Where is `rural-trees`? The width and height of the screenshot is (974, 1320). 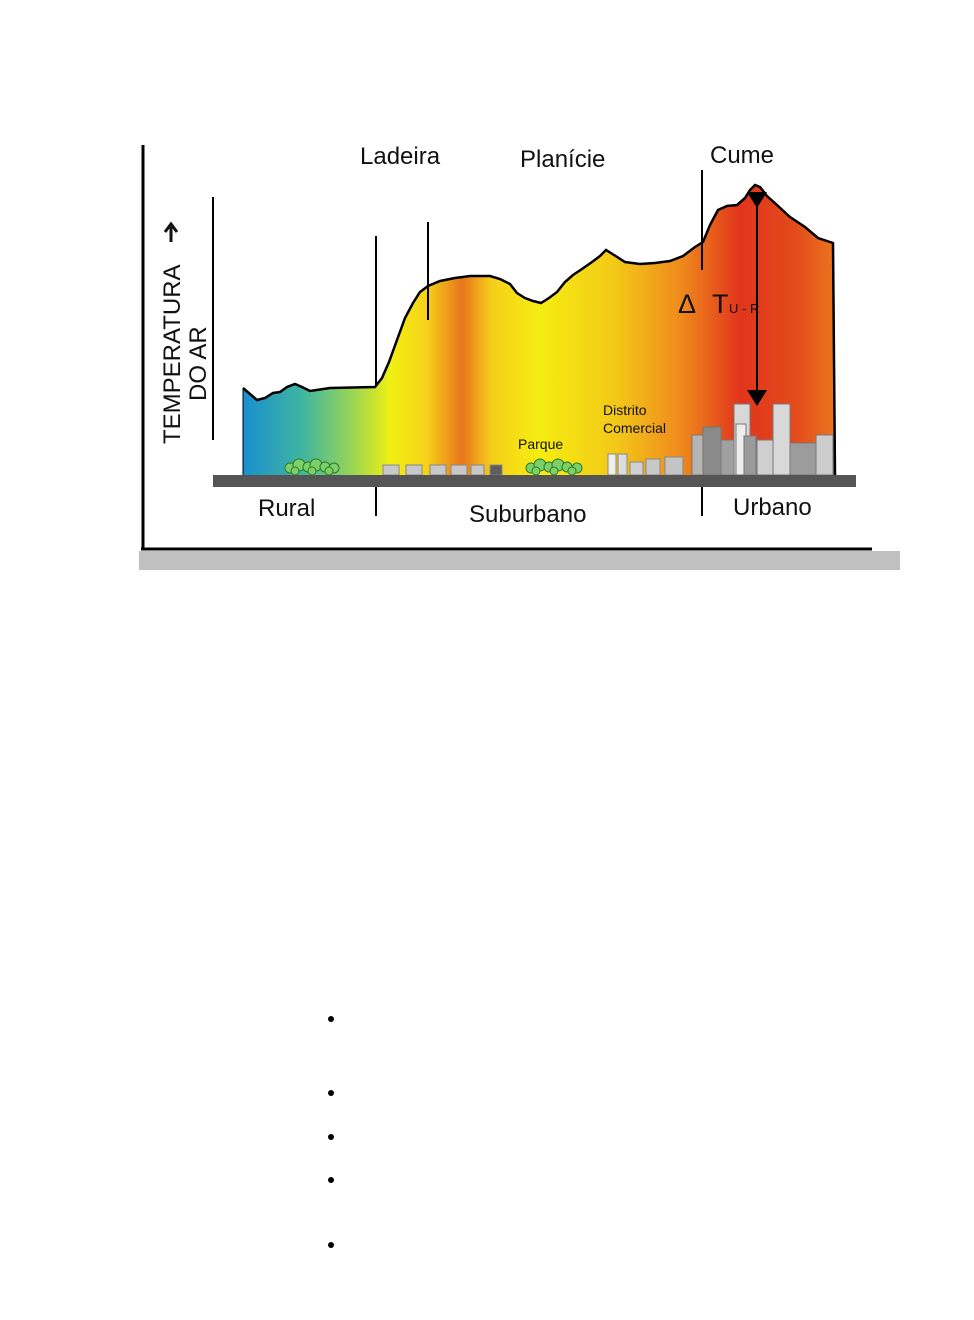
rural-trees is located at coordinates (312, 467).